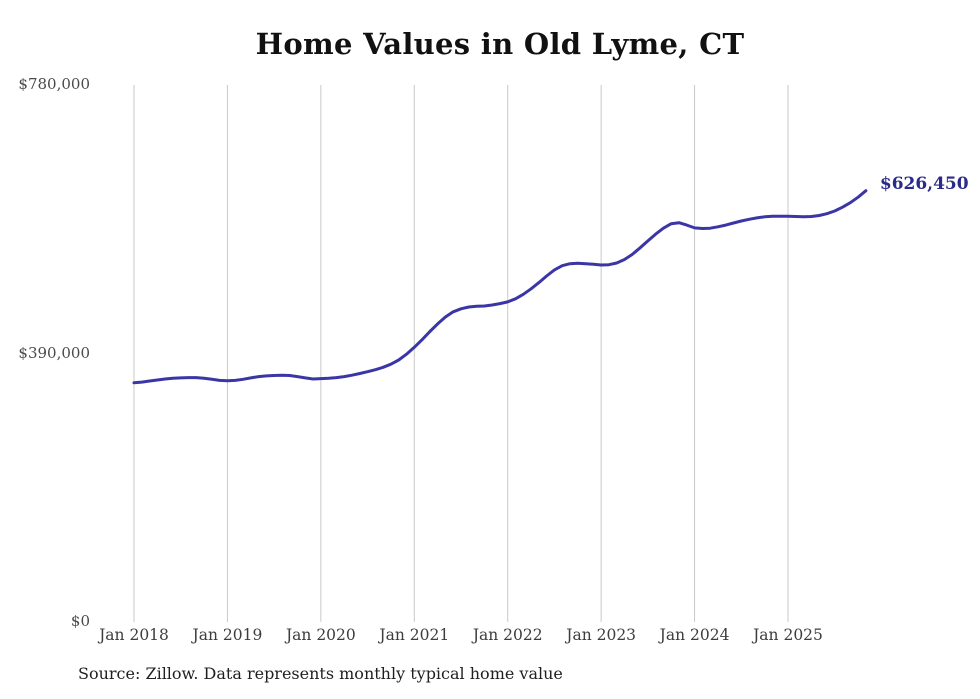  I want to click on x-axis-tick-label: Jan 2025, so click(787, 635).